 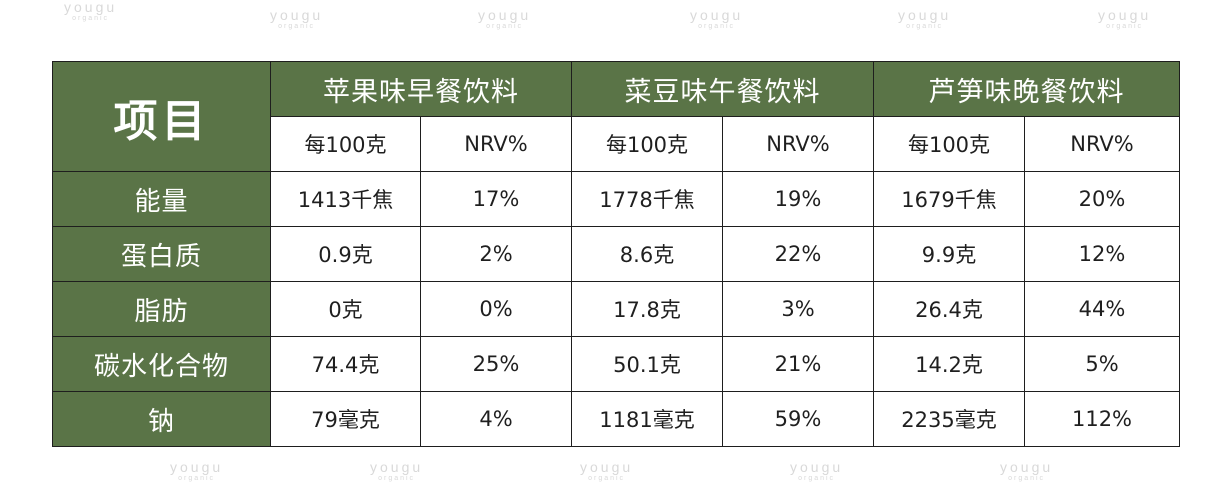 I want to click on table-cell: 21%, so click(x=798, y=364).